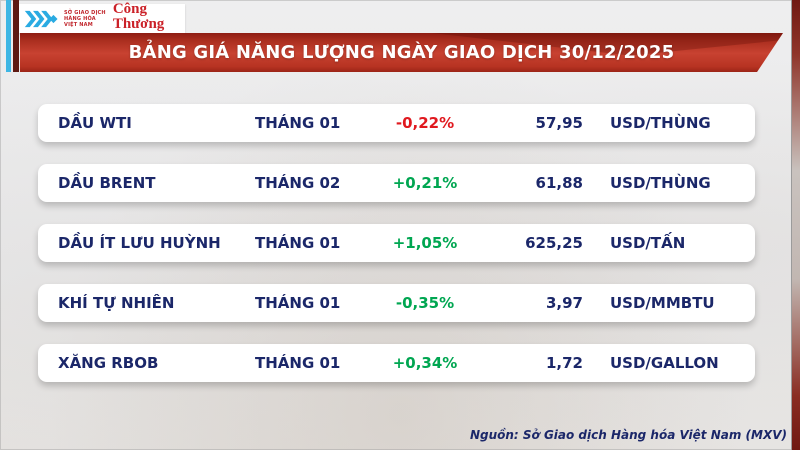 Image resolution: width=800 pixels, height=450 pixels. What do you see at coordinates (664, 363) in the screenshot?
I see `price-unit: USD/GALLON` at bounding box center [664, 363].